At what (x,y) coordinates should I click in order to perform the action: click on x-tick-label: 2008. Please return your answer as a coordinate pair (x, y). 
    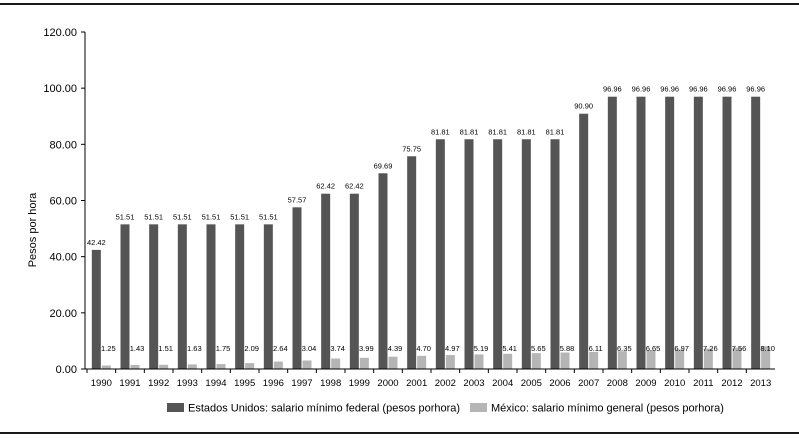
    Looking at the image, I should click on (617, 383).